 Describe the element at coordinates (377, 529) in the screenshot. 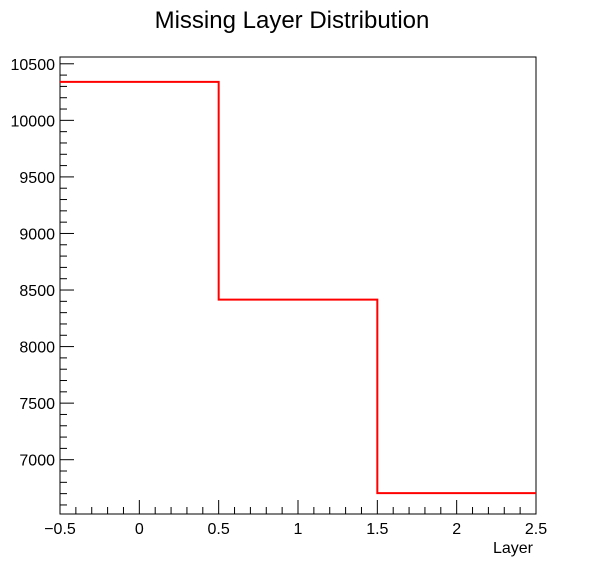

I see `x-tick-label: 1.5` at that location.